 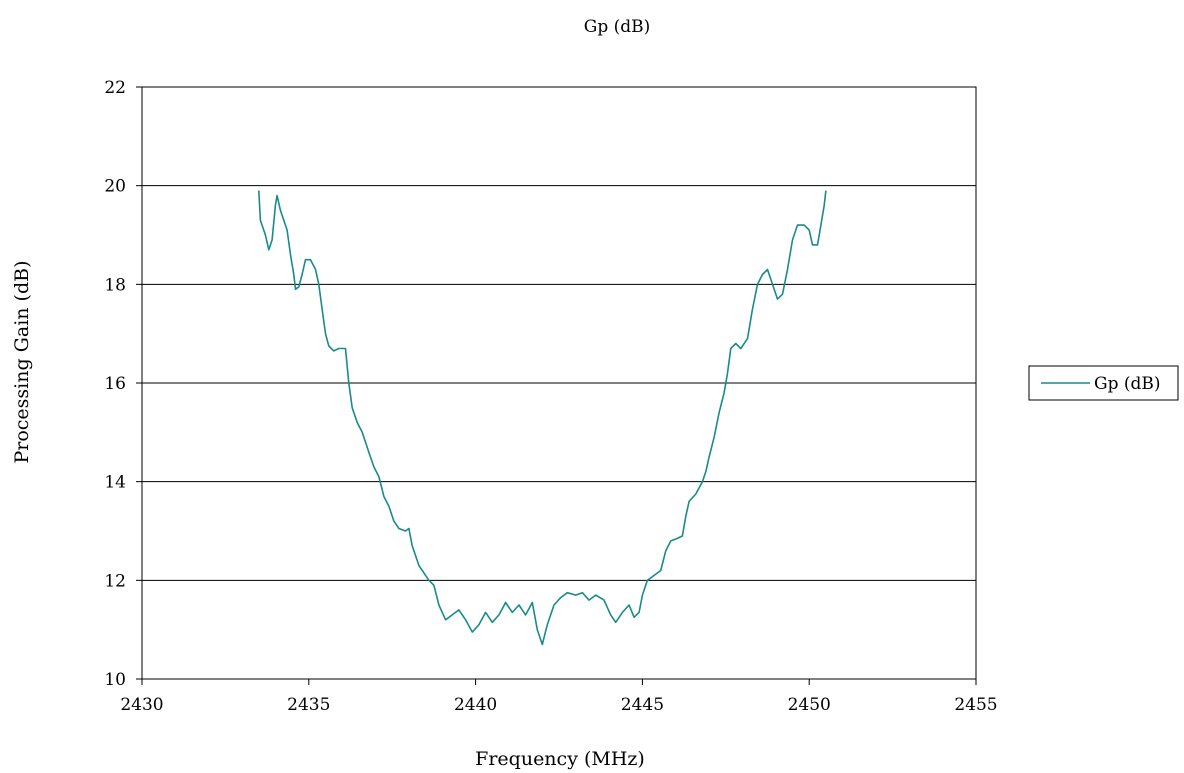 What do you see at coordinates (115, 384) in the screenshot?
I see `y-tick-label: 16` at bounding box center [115, 384].